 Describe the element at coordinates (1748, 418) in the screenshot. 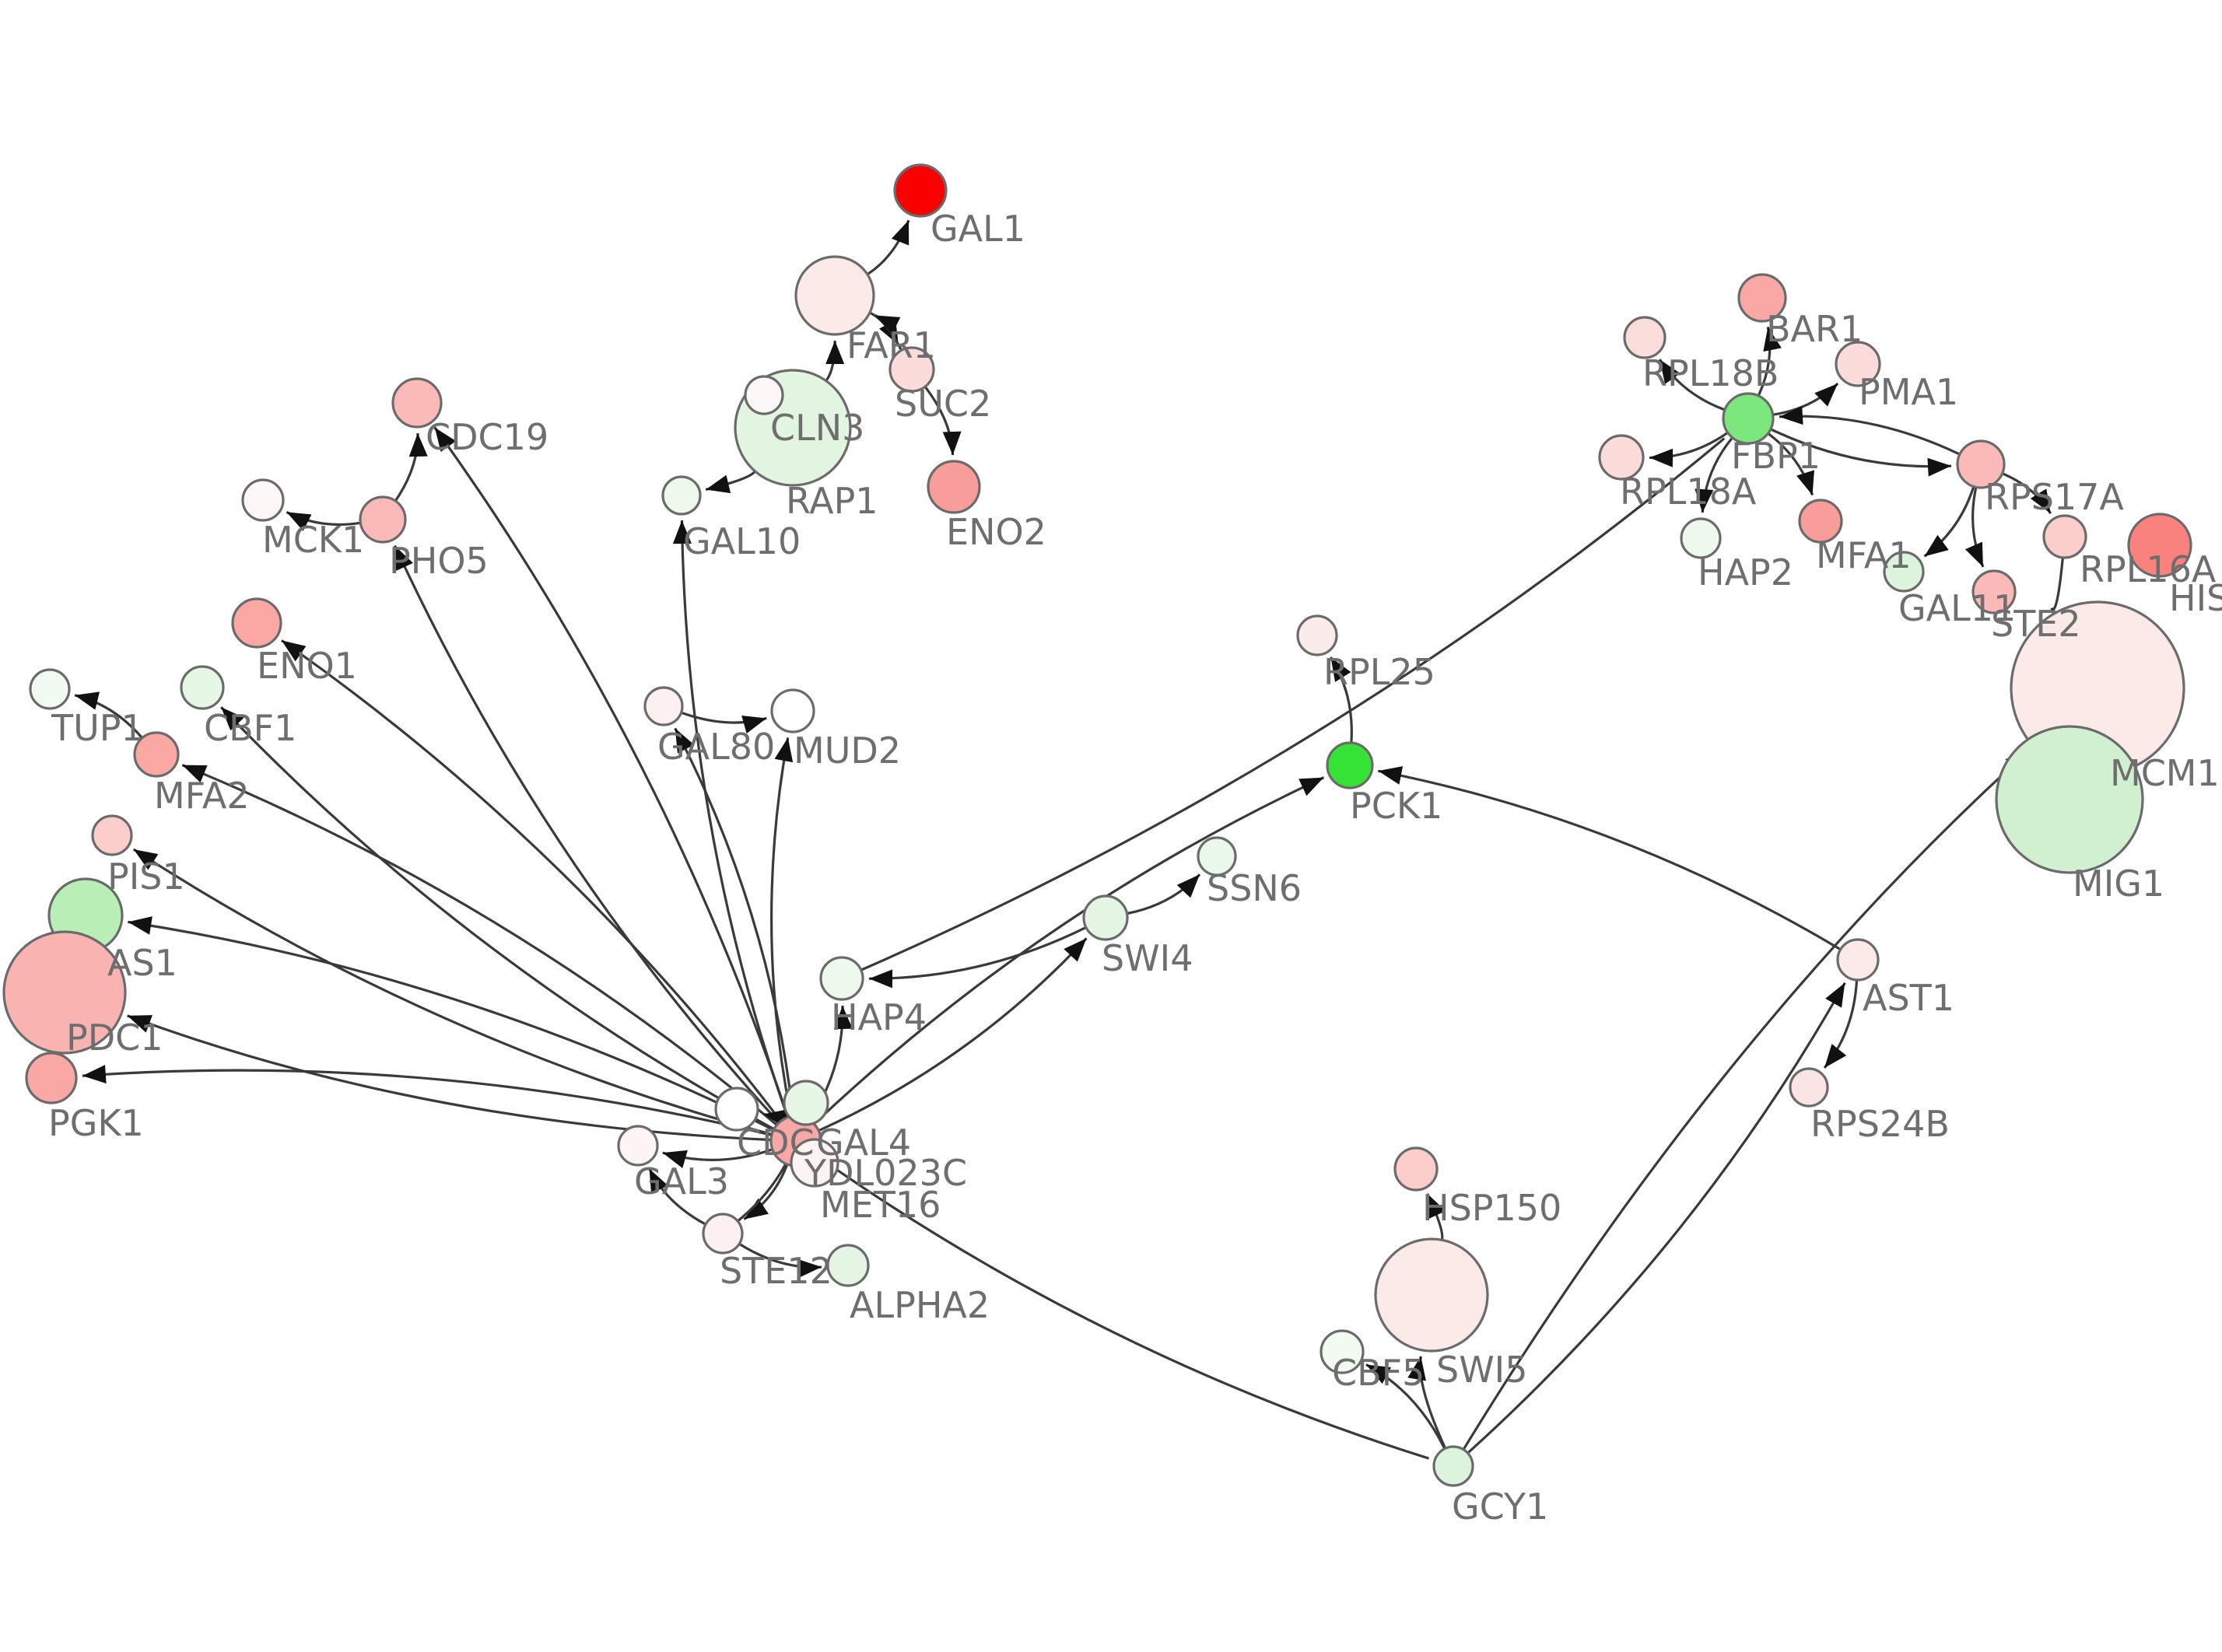

I see `node-fbp1` at that location.